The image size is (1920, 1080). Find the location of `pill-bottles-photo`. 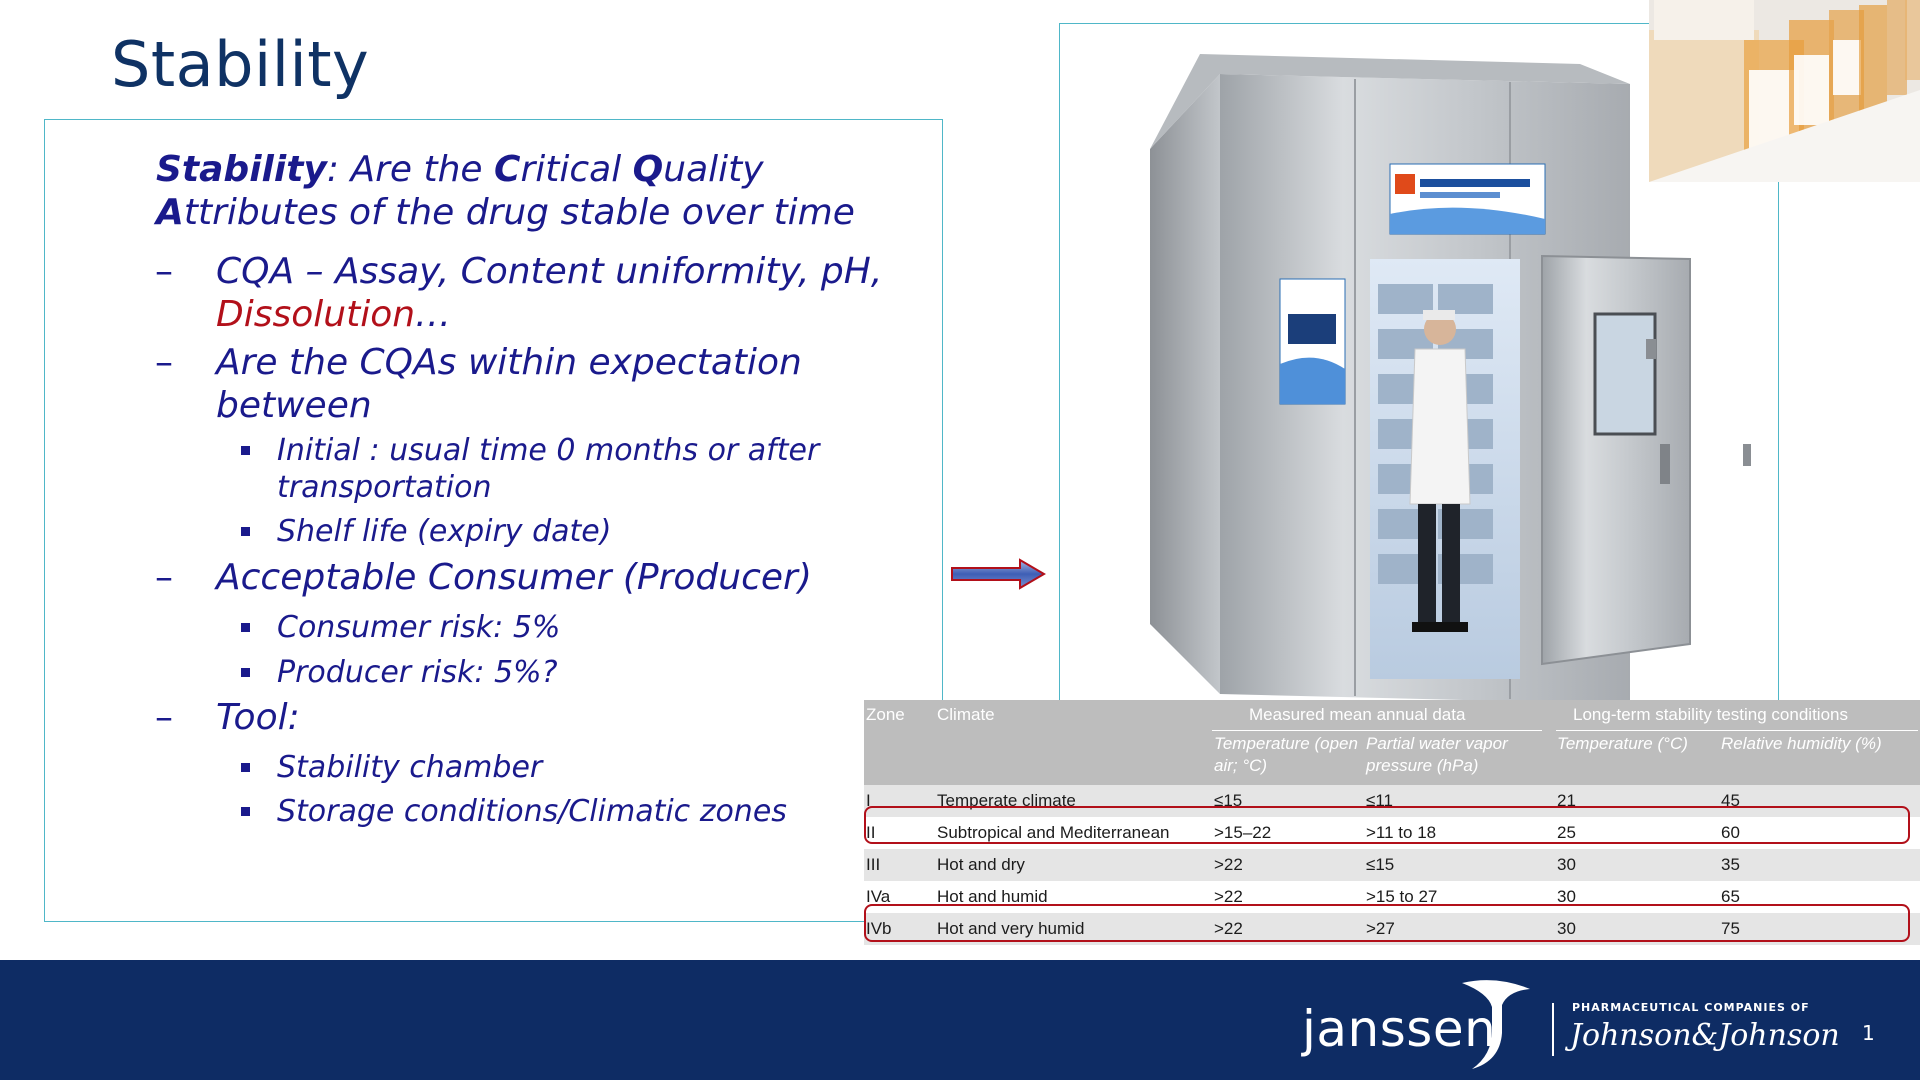

pill-bottles-photo is located at coordinates (1784, 91).